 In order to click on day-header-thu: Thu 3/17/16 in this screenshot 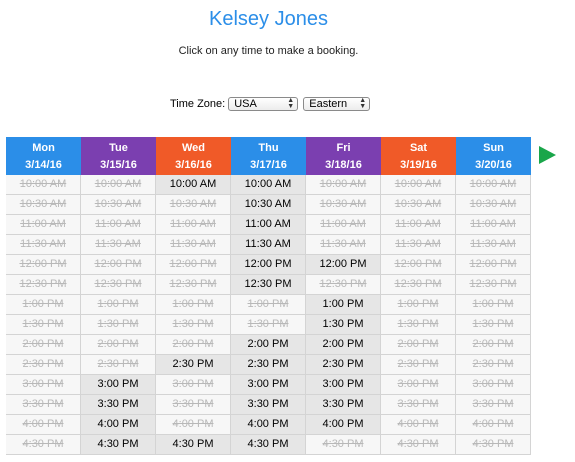, I will do `click(268, 156)`.